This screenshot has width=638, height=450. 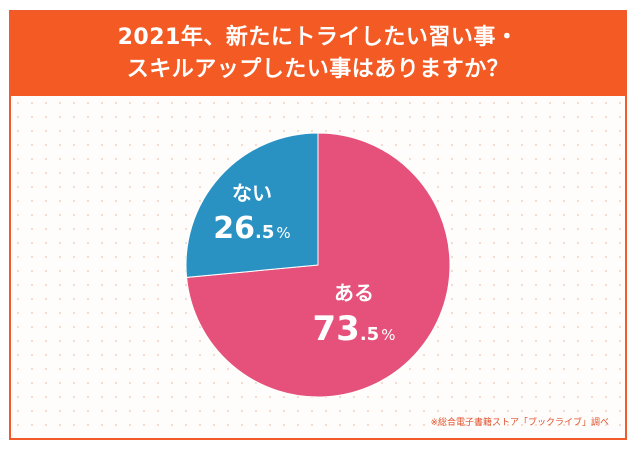 I want to click on slice-label-yes: ある, so click(x=354, y=293).